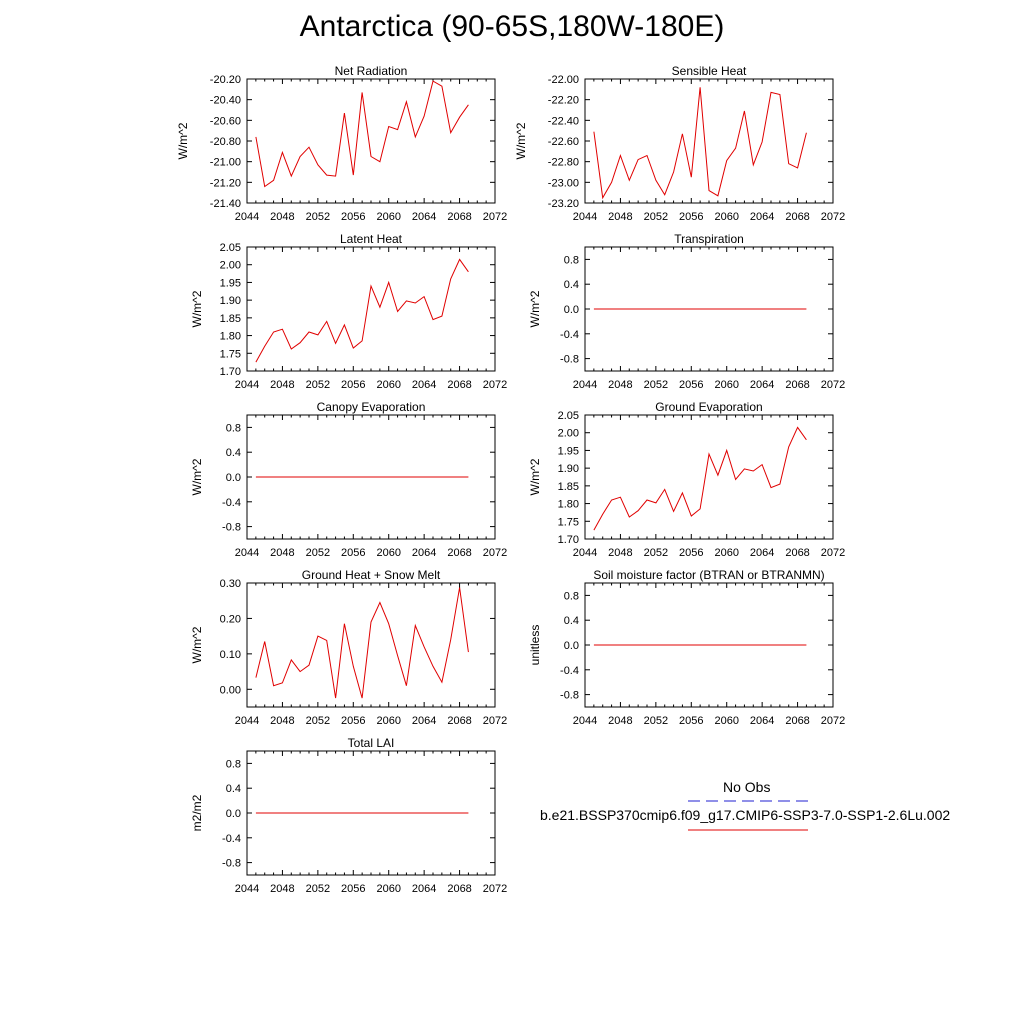 This screenshot has height=1024, width=1024. I want to click on y-tick-label: -20.60, so click(225, 121).